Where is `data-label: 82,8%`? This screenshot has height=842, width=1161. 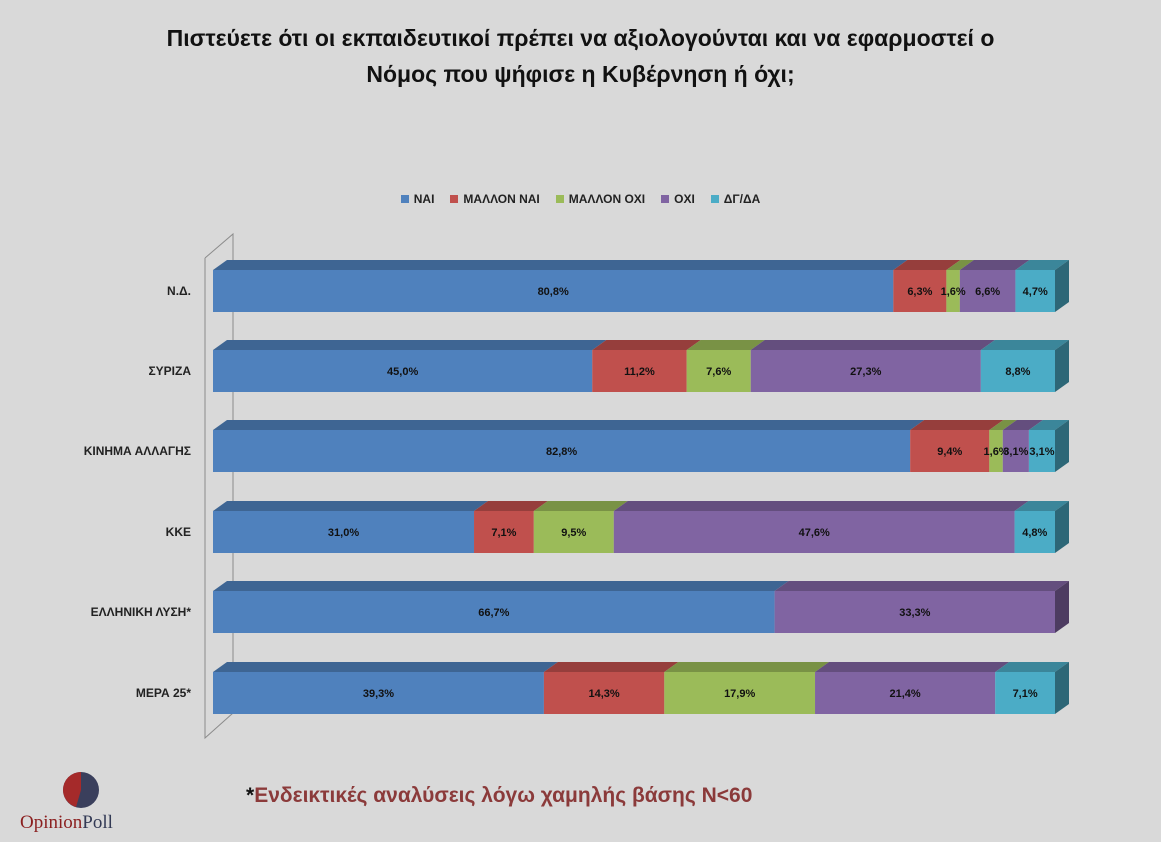 data-label: 82,8% is located at coordinates (561, 452).